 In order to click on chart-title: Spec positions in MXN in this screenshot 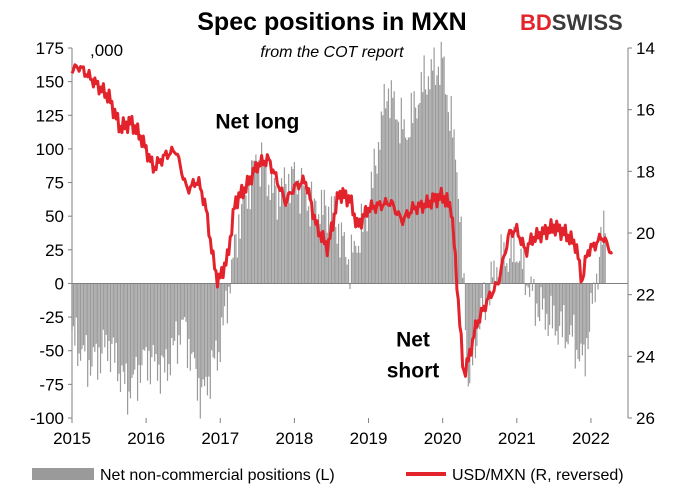, I will do `click(331, 22)`.